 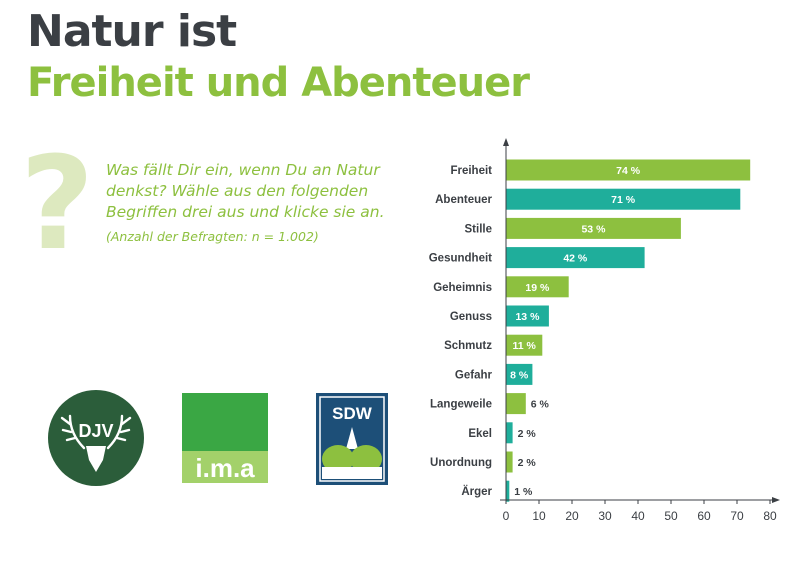 What do you see at coordinates (471, 317) in the screenshot?
I see `category-label: Genuss` at bounding box center [471, 317].